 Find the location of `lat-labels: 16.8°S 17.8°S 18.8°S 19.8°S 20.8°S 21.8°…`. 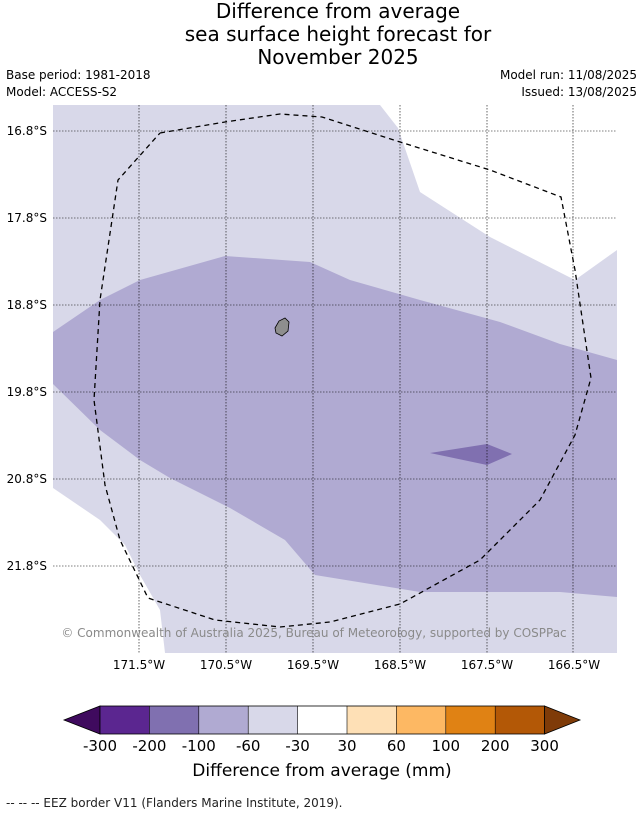

lat-labels: 16.8°S 17.8°S 18.8°S 19.8°S 20.8°S 21.8°… is located at coordinates (27, 348).